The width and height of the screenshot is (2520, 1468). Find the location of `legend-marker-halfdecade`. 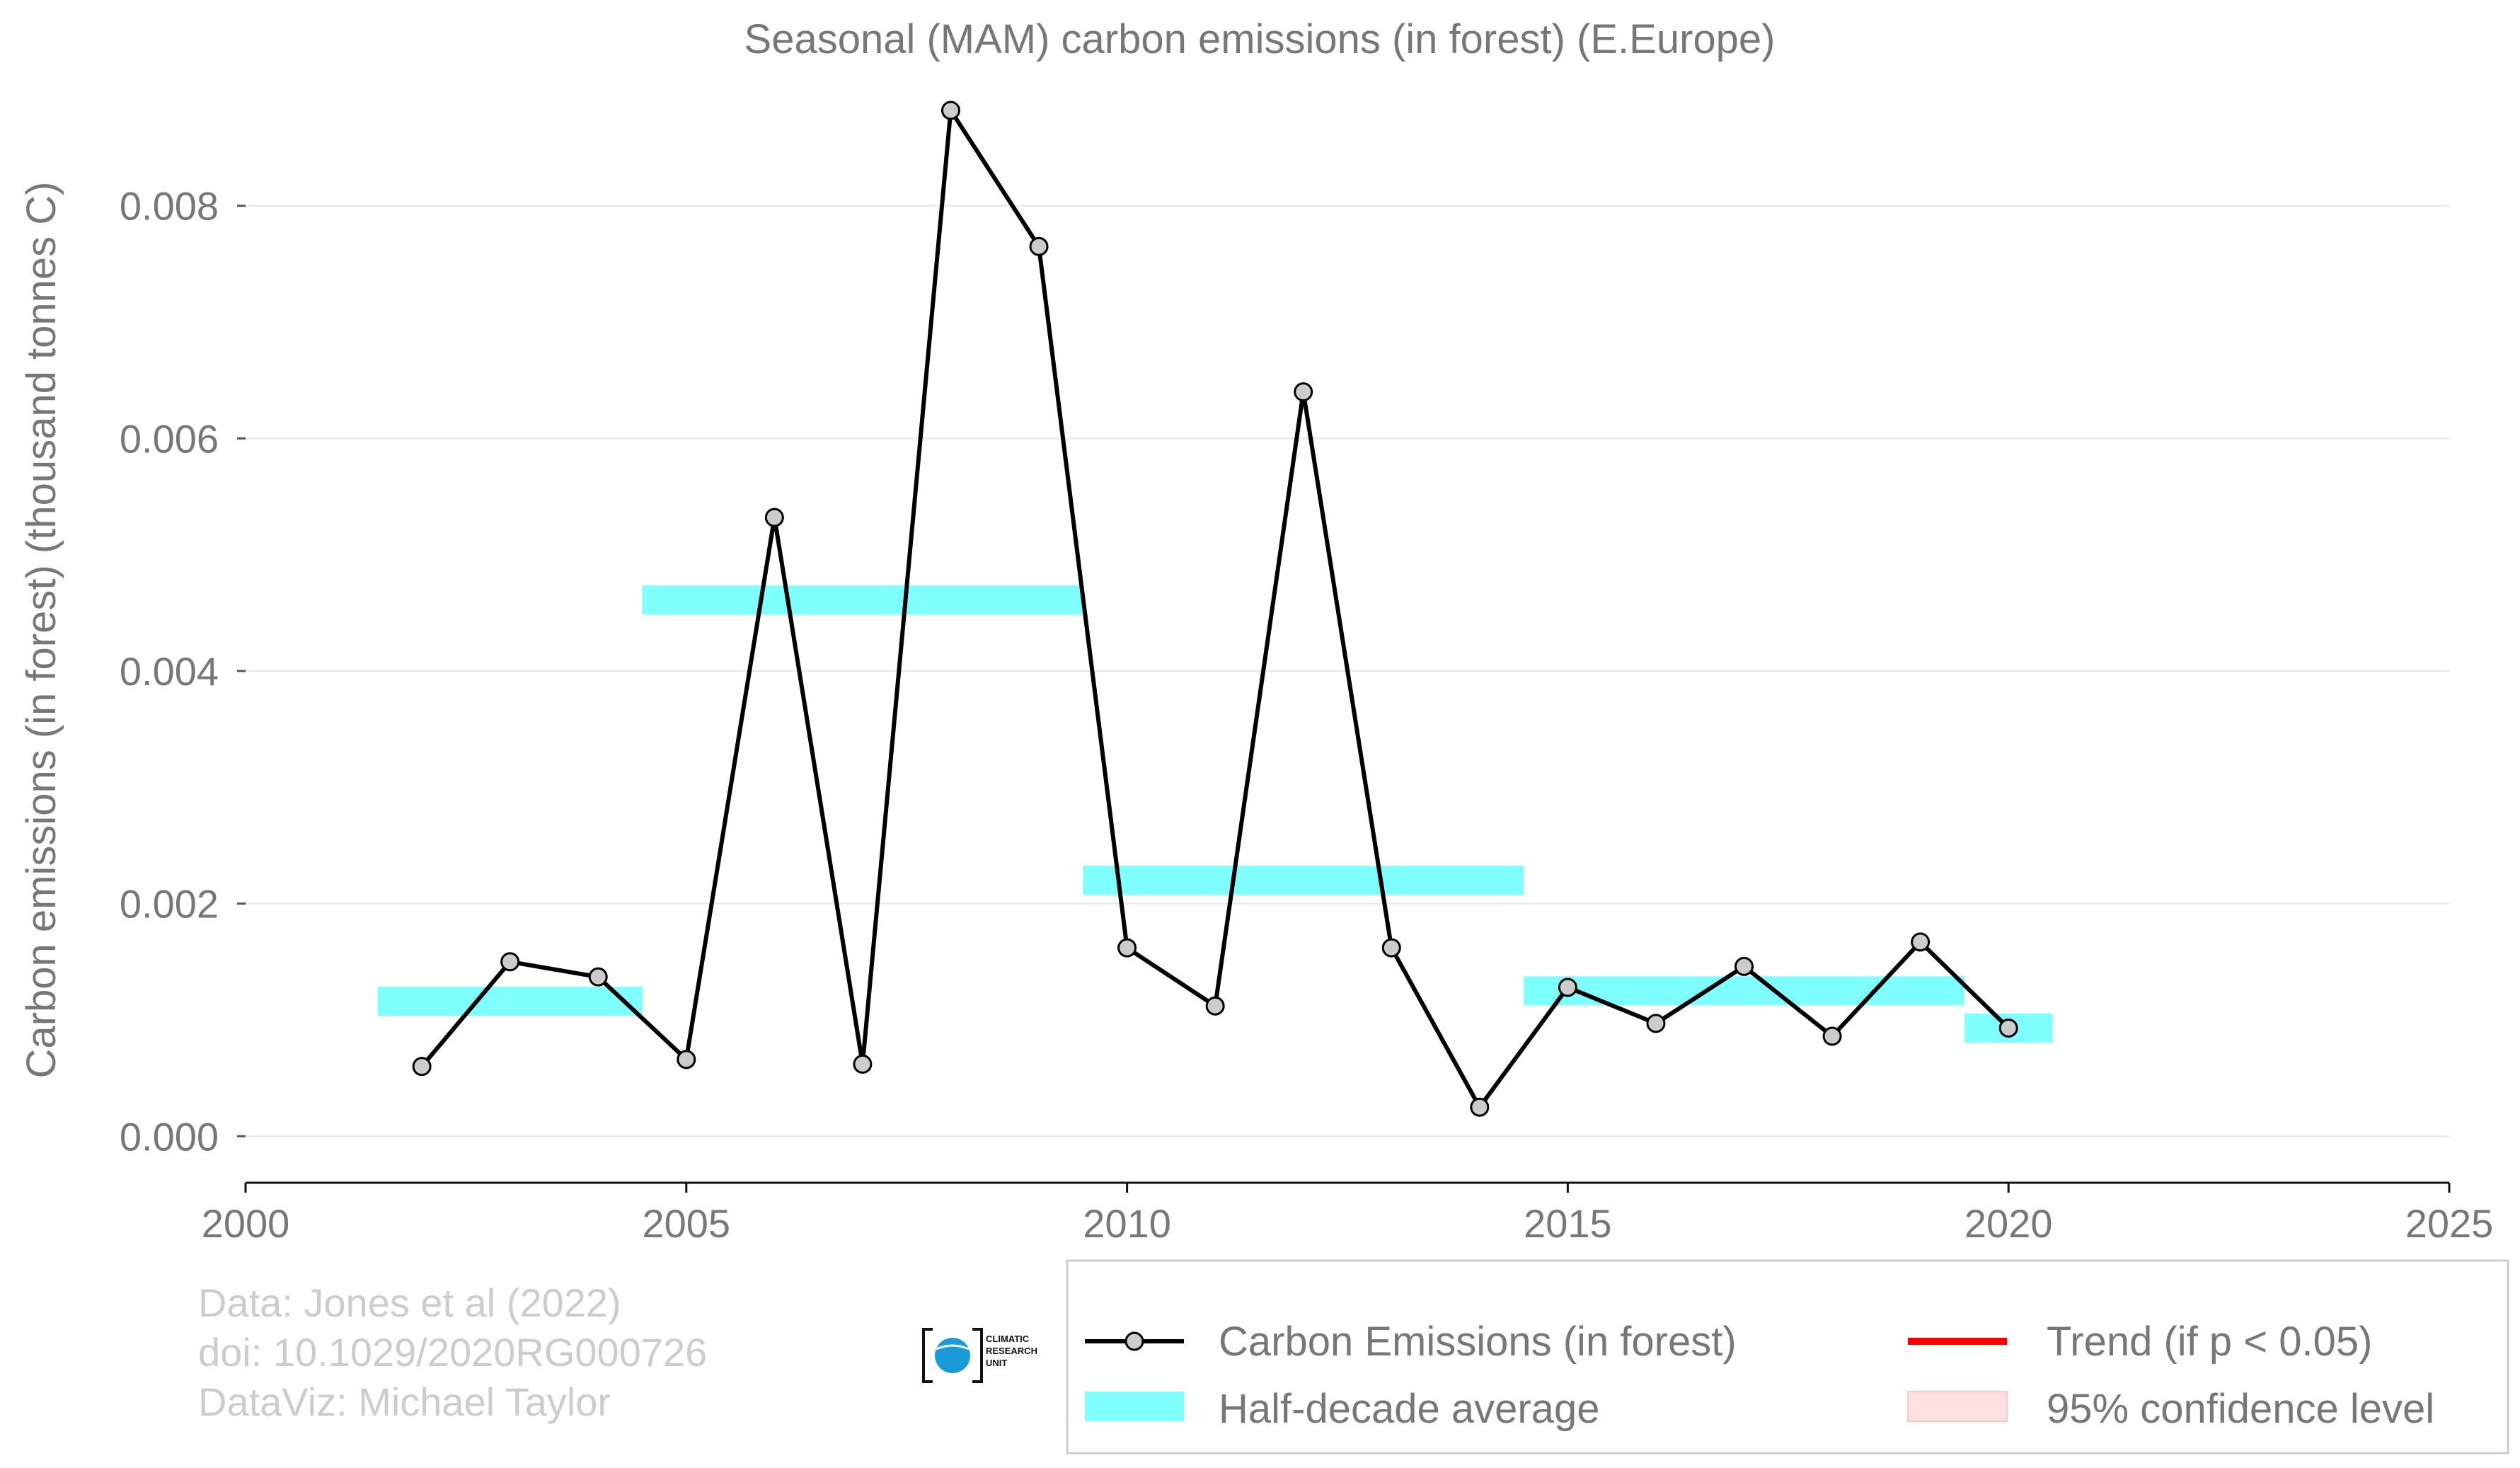

legend-marker-halfdecade is located at coordinates (1134, 1406).